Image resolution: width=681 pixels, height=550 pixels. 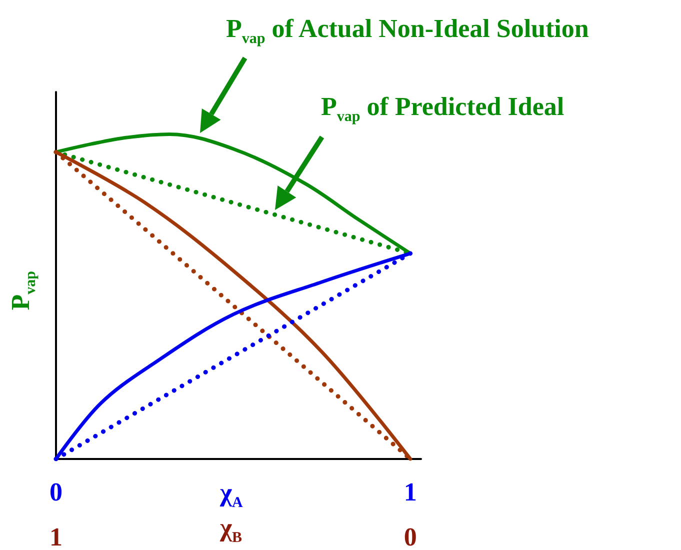 What do you see at coordinates (231, 529) in the screenshot?
I see `x2-axis-title: χ$_{B}$` at bounding box center [231, 529].